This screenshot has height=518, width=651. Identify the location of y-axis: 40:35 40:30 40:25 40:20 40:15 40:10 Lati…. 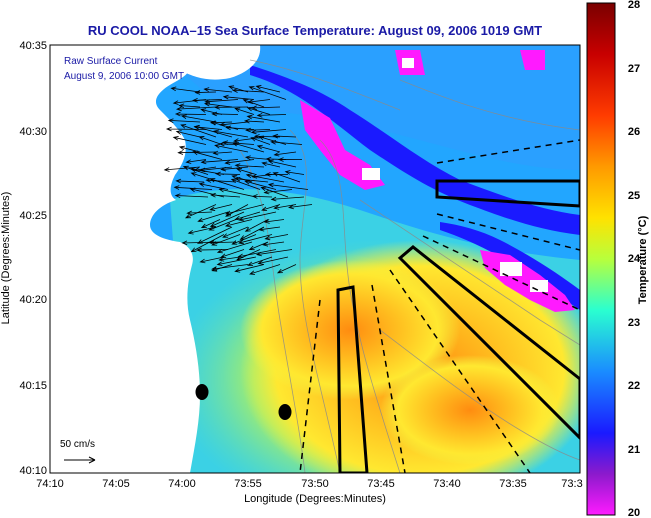
(23, 258).